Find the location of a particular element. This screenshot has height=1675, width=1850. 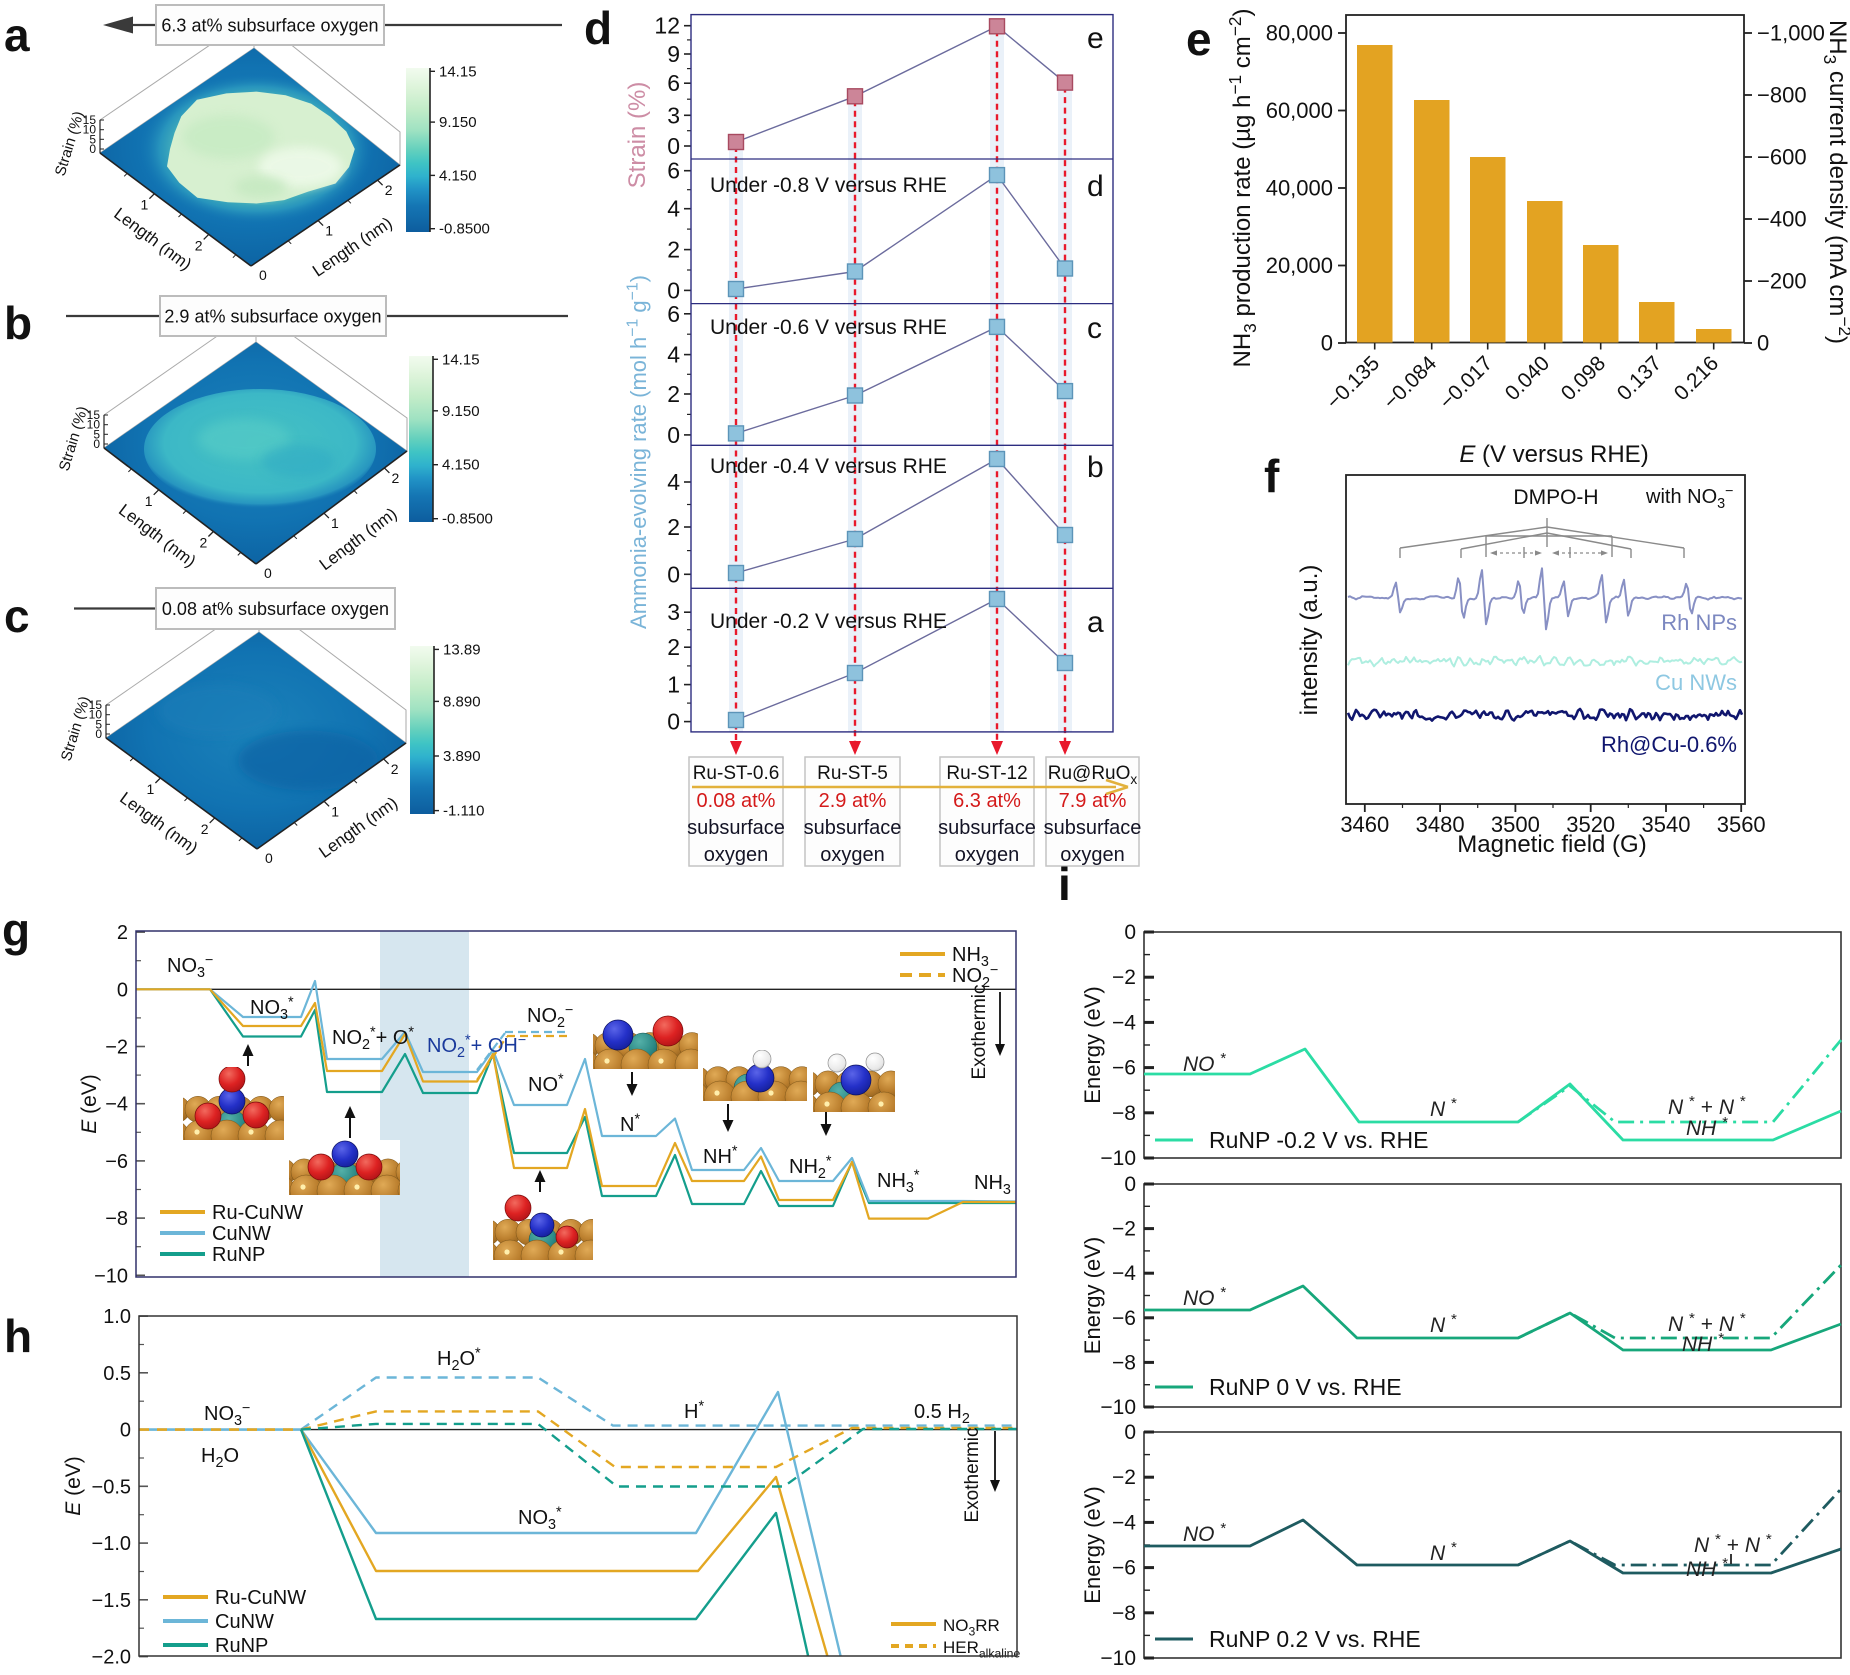

svg-text: H2O is located at coordinates (220, 1458).